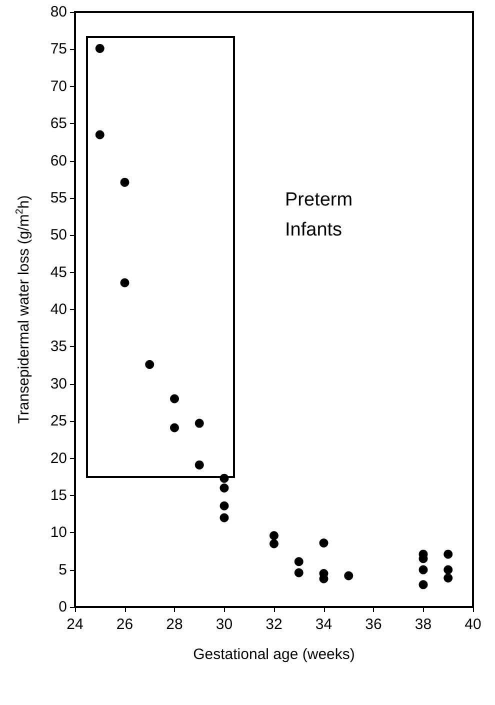  Describe the element at coordinates (58, 161) in the screenshot. I see `y-tick-label: 60` at that location.